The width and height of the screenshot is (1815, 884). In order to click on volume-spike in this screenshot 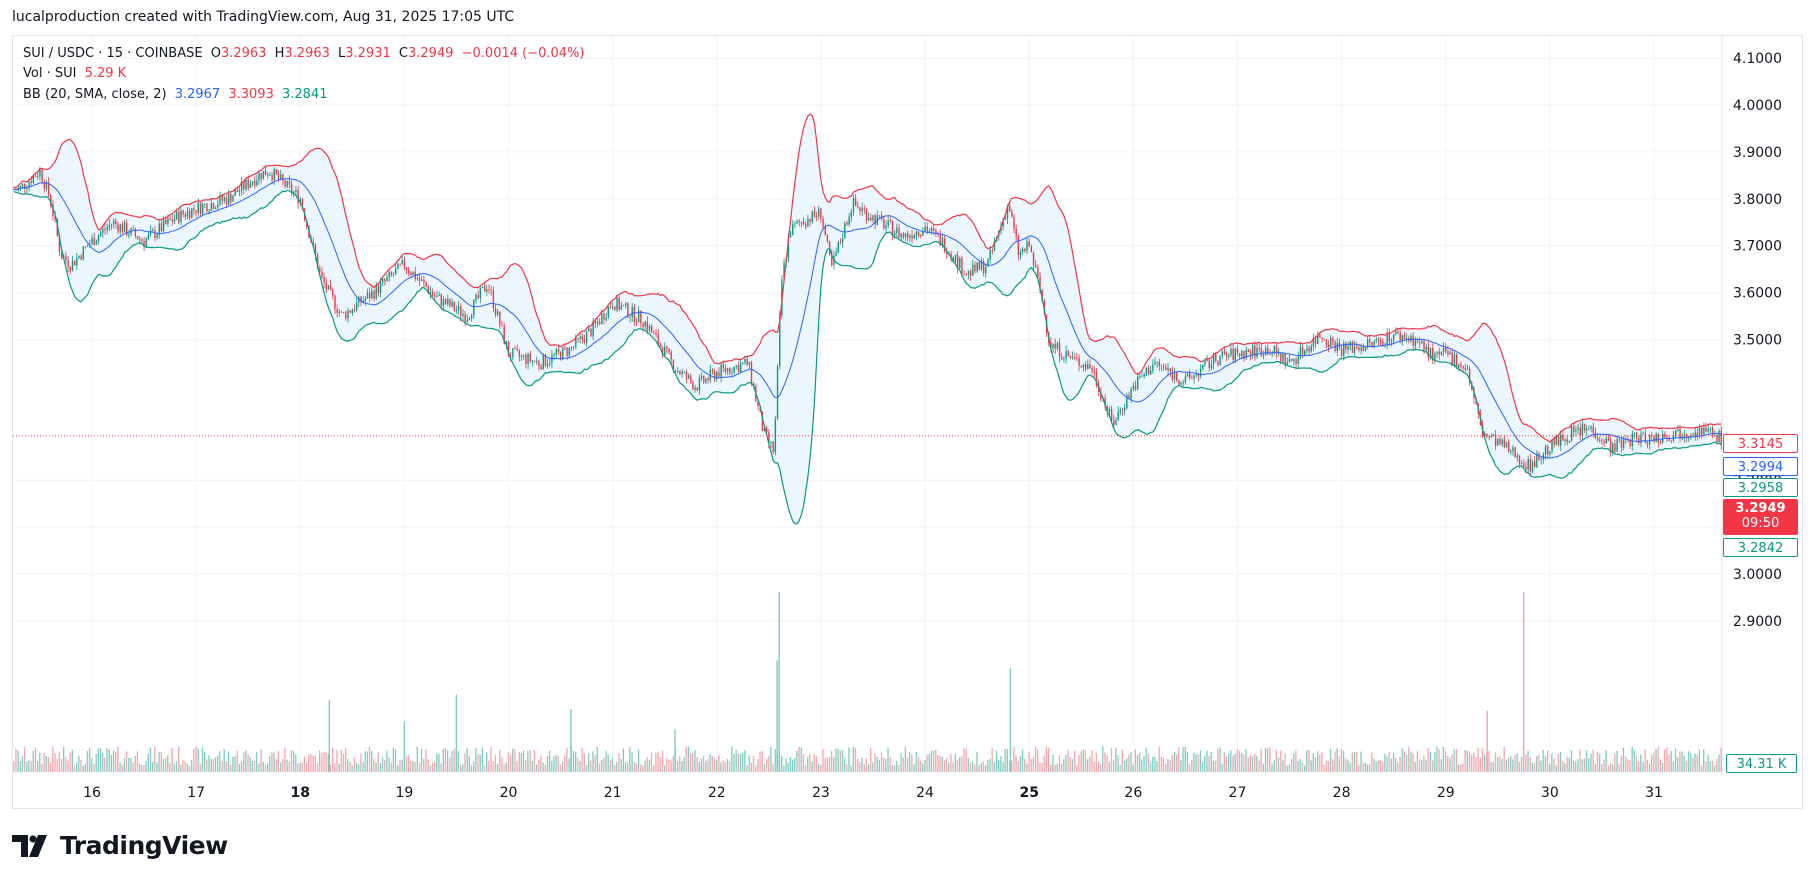, I will do `click(779, 682)`.